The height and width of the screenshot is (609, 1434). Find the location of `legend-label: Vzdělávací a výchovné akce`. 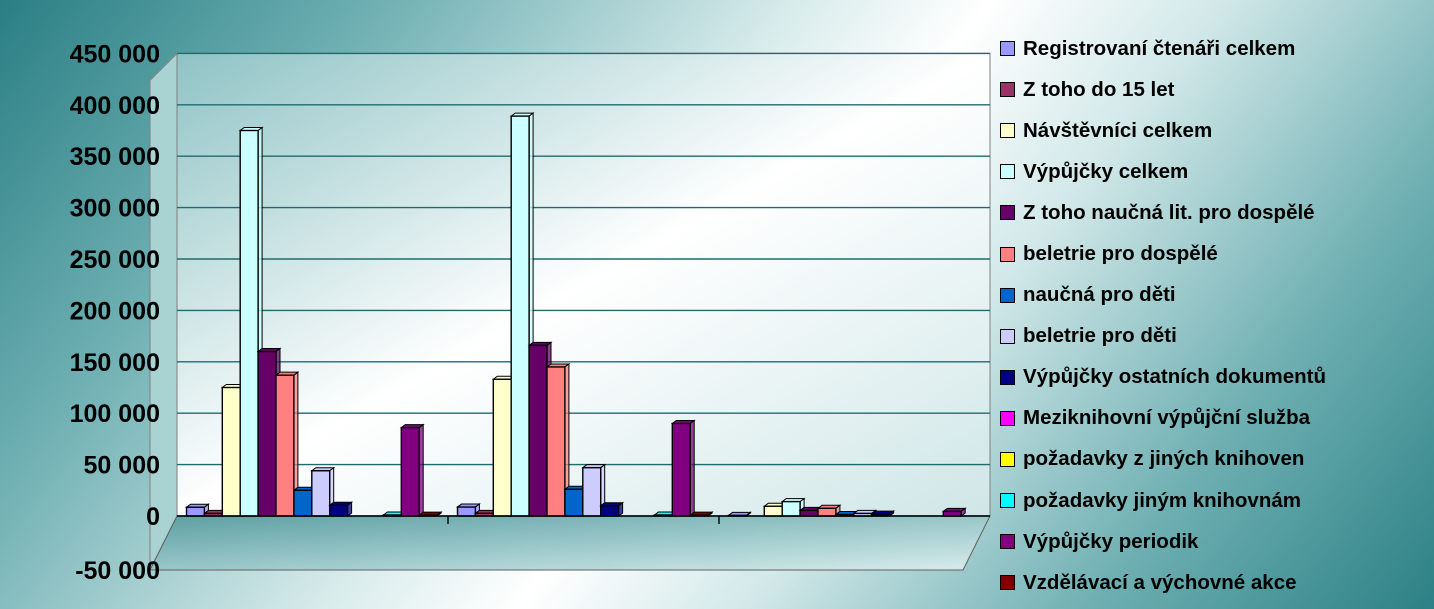

legend-label: Vzdělávací a výchovné akce is located at coordinates (1160, 583).